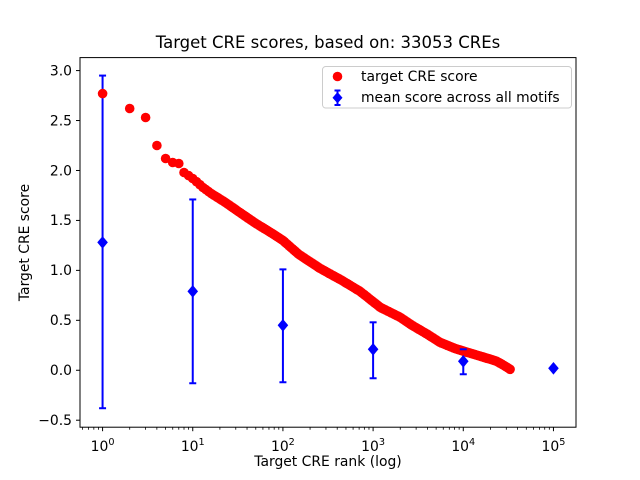 Image resolution: width=640 pixels, height=480 pixels. What do you see at coordinates (460, 98) in the screenshot?
I see `legend-label-mean-score: mean score across all motifs` at bounding box center [460, 98].